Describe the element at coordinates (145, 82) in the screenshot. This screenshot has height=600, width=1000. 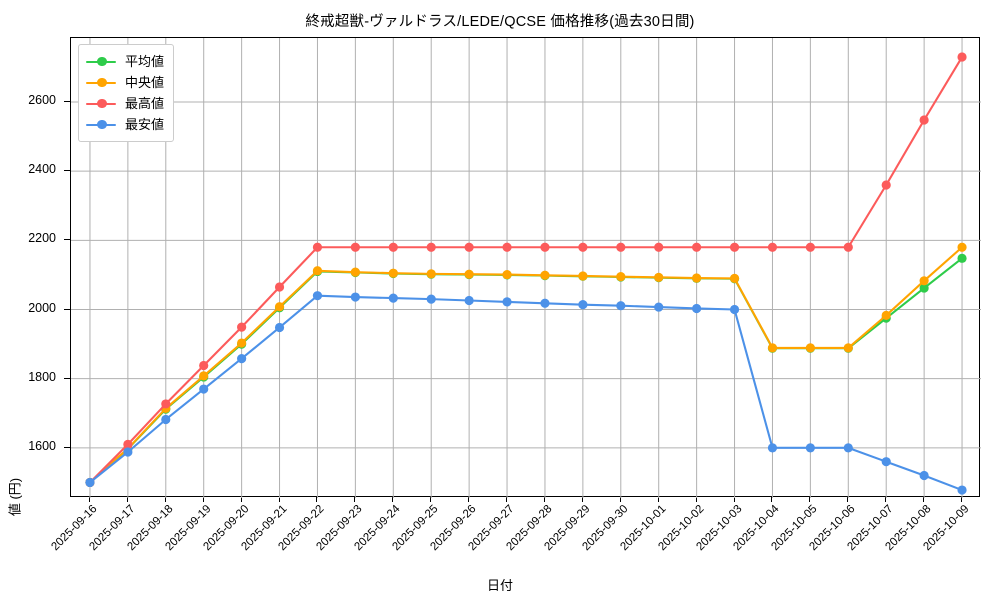
I see `legend-label: 中央値` at that location.